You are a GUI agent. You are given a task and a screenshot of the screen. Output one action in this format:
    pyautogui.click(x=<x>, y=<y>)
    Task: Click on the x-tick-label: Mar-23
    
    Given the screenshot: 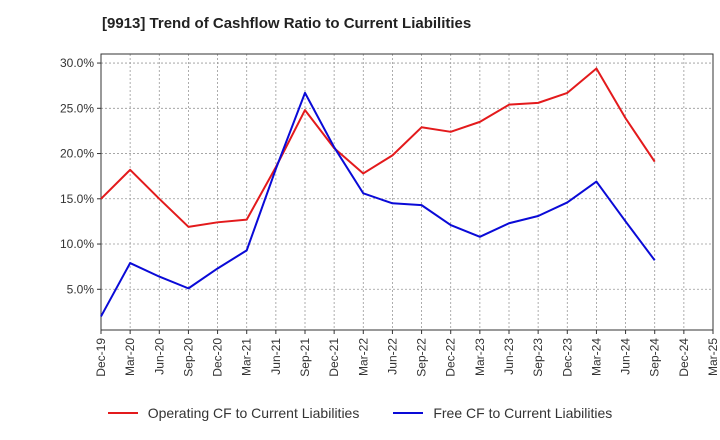 What is the action you would take?
    pyautogui.click(x=480, y=357)
    